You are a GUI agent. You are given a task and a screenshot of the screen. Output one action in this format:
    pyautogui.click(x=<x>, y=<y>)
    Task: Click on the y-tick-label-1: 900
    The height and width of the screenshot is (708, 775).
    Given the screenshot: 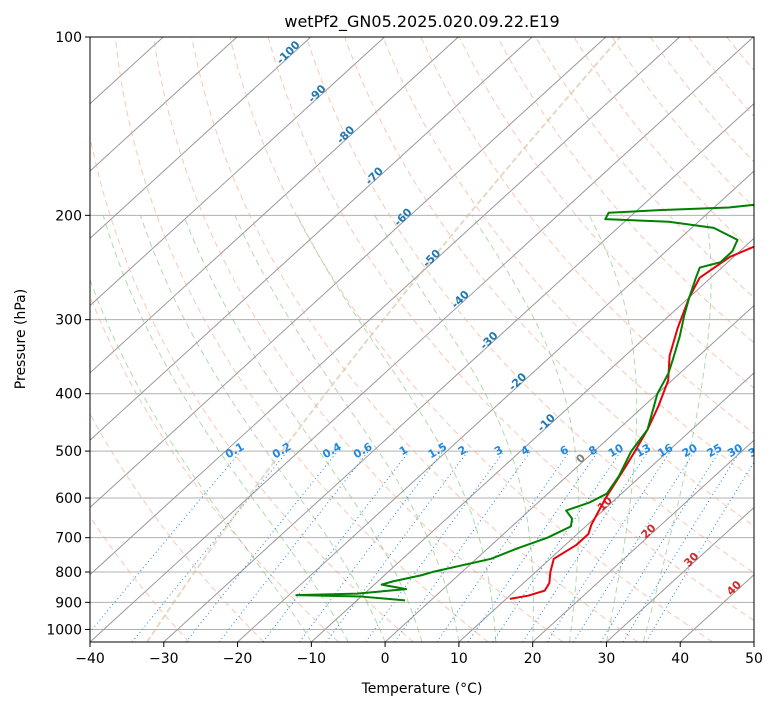 What is the action you would take?
    pyautogui.click(x=68, y=603)
    